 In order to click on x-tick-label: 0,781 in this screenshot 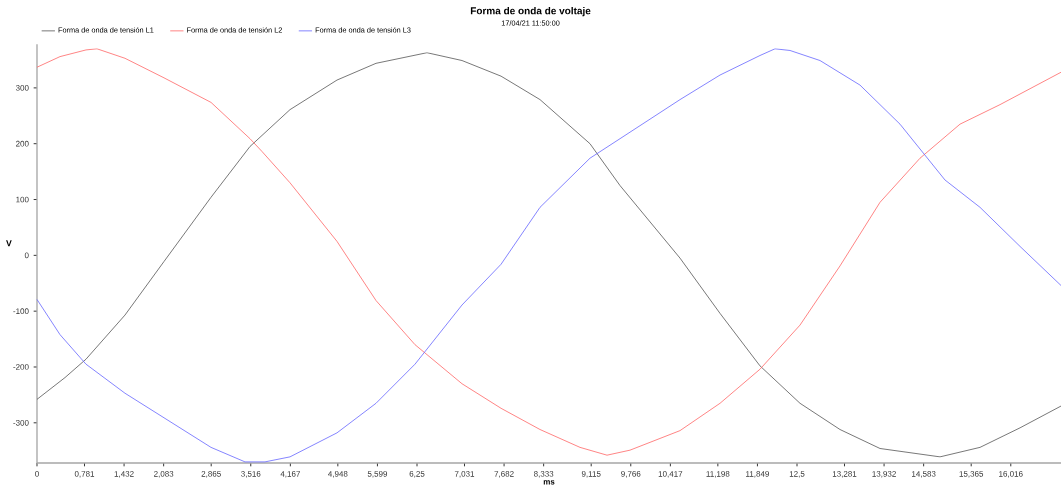, I will do `click(84, 474)`.